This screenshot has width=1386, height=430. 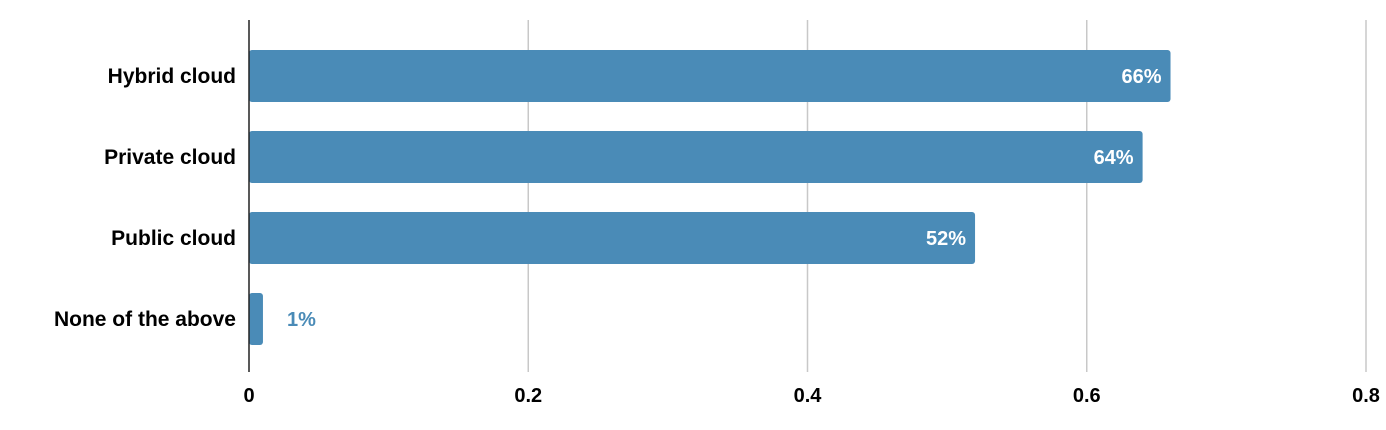 I want to click on category-label: Public cloud, so click(x=173, y=238).